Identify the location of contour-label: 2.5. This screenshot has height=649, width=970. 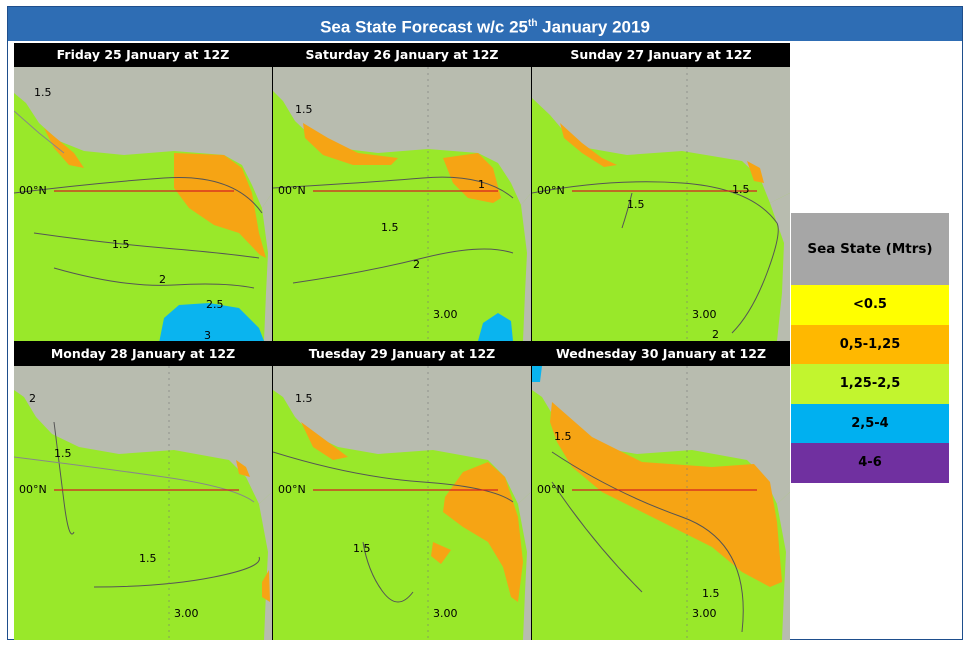
(215, 304).